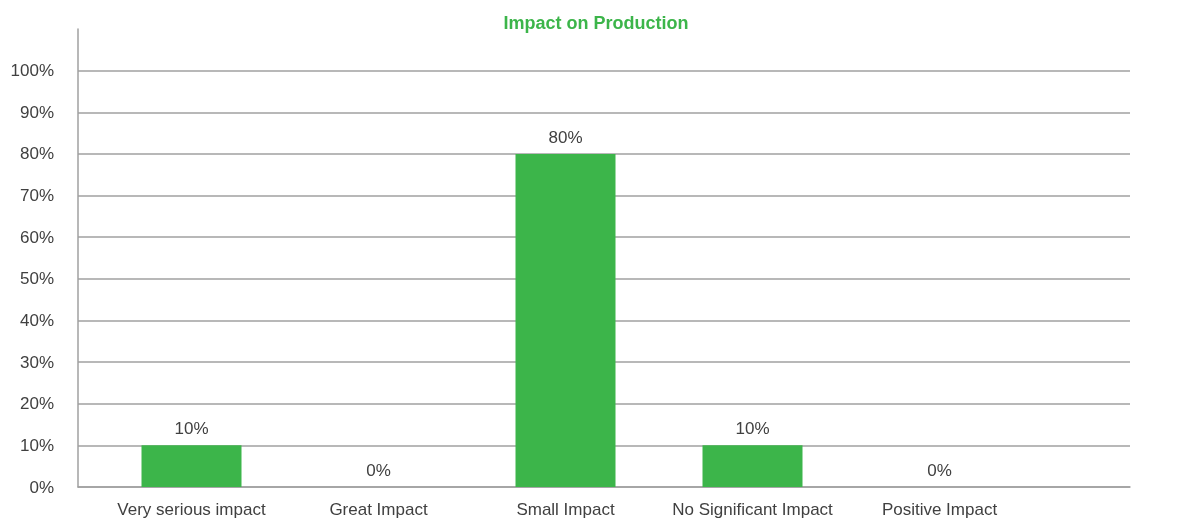 Image resolution: width=1197 pixels, height=521 pixels. What do you see at coordinates (565, 137) in the screenshot?
I see `data-label: 80%` at bounding box center [565, 137].